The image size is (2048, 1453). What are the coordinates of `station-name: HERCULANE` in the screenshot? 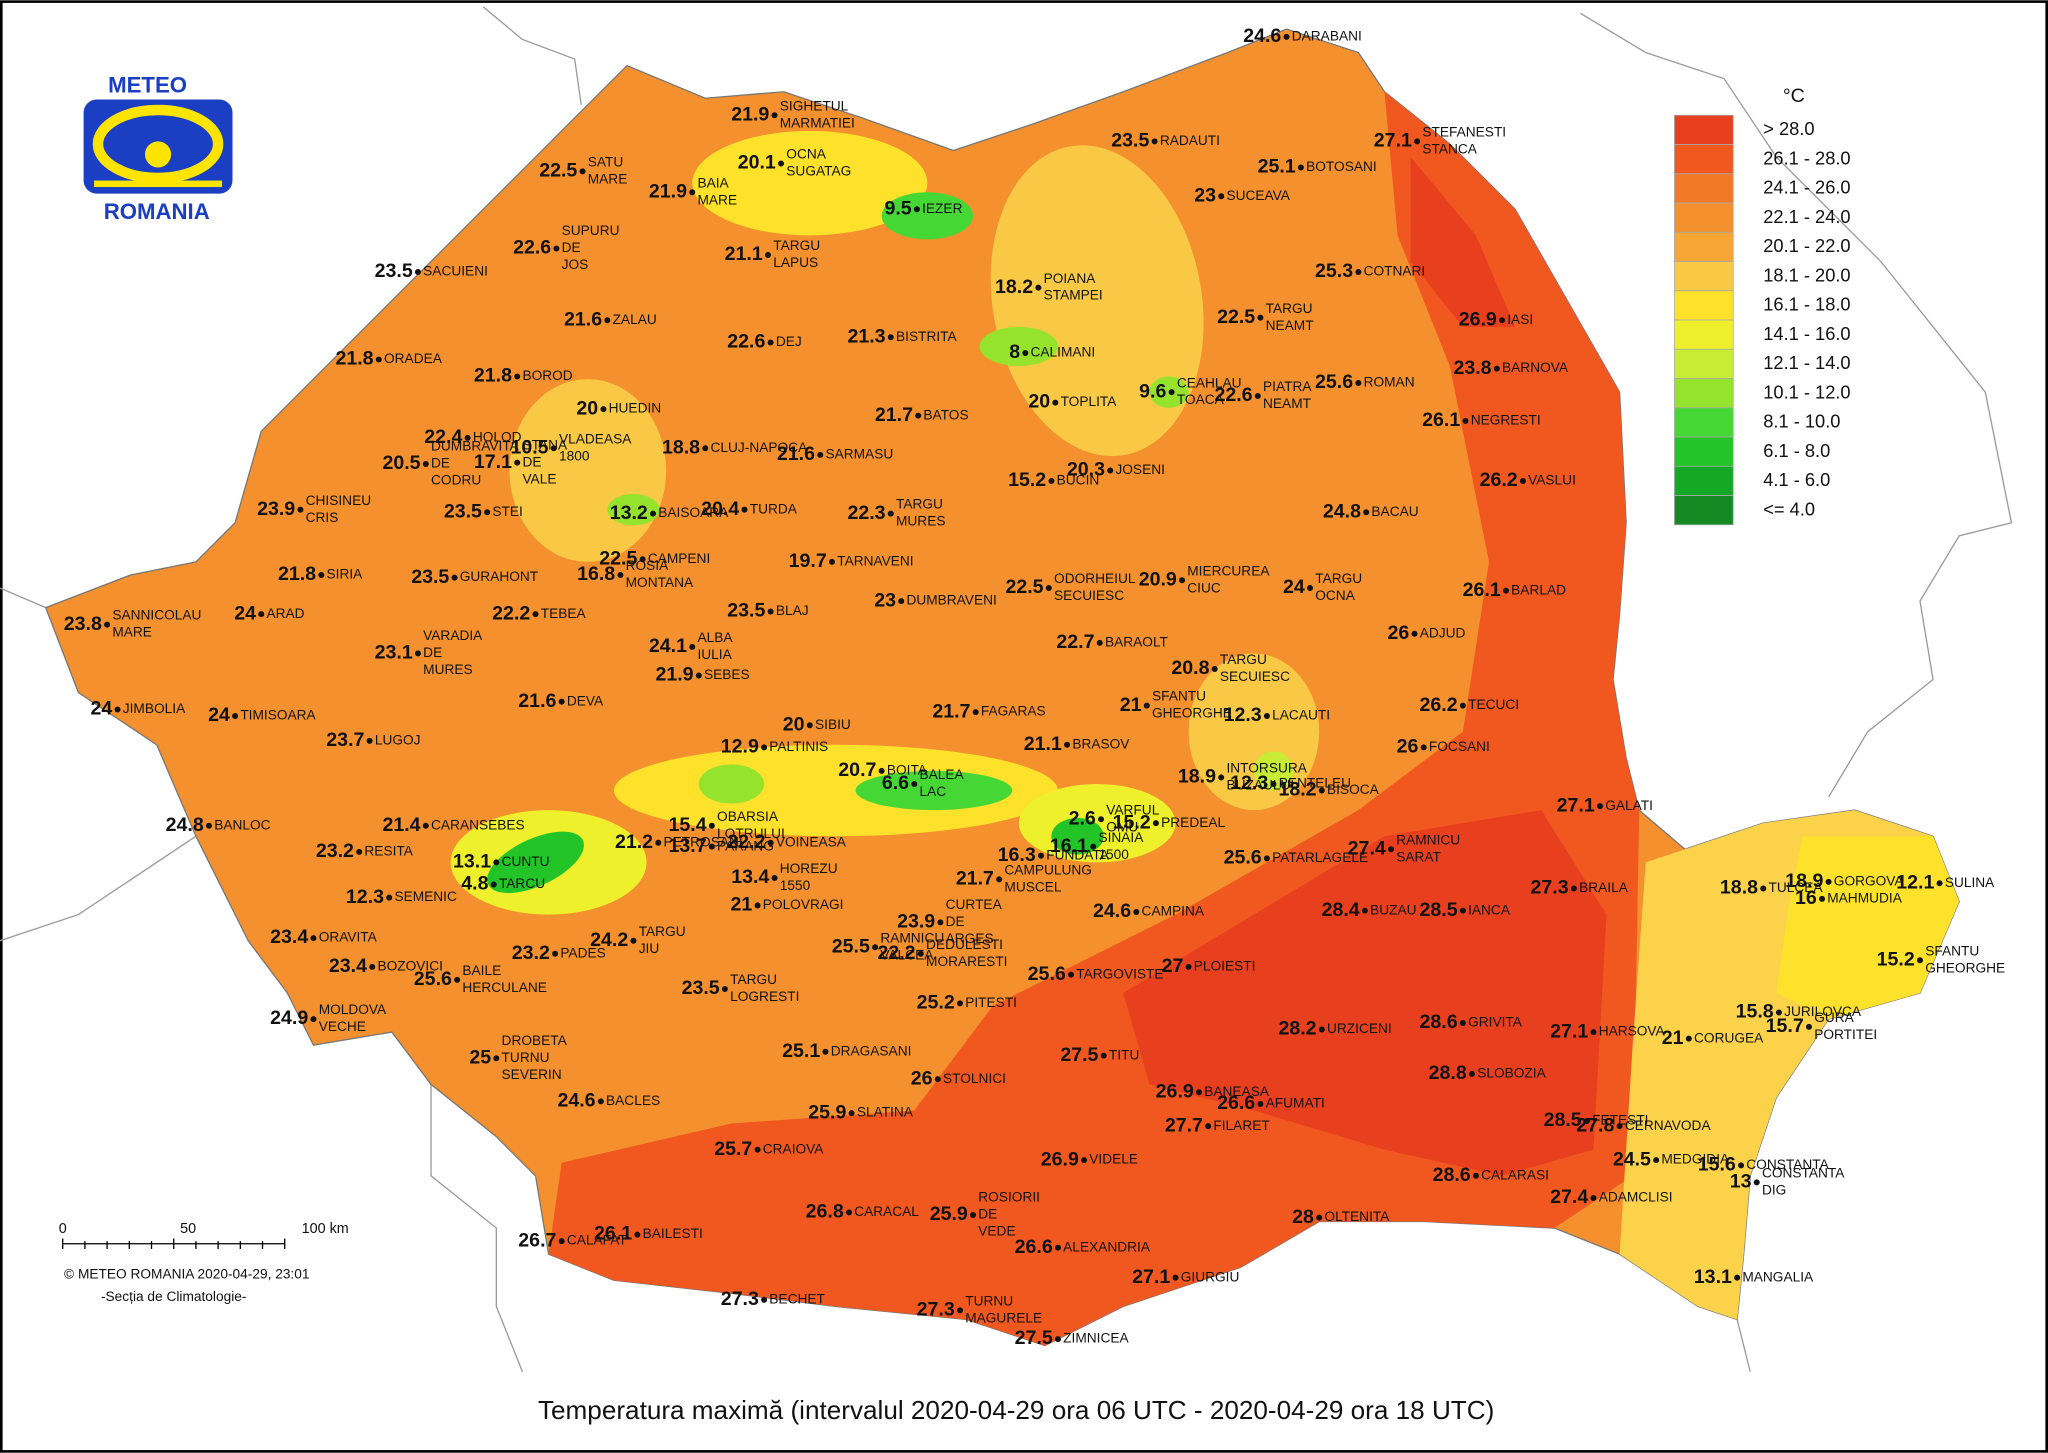 It's located at (504, 987).